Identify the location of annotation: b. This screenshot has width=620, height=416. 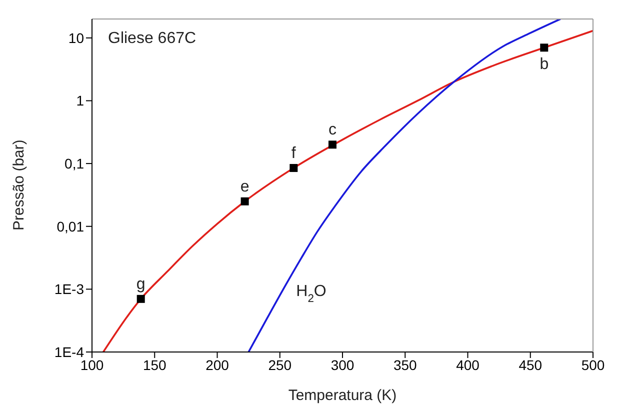
(544, 64).